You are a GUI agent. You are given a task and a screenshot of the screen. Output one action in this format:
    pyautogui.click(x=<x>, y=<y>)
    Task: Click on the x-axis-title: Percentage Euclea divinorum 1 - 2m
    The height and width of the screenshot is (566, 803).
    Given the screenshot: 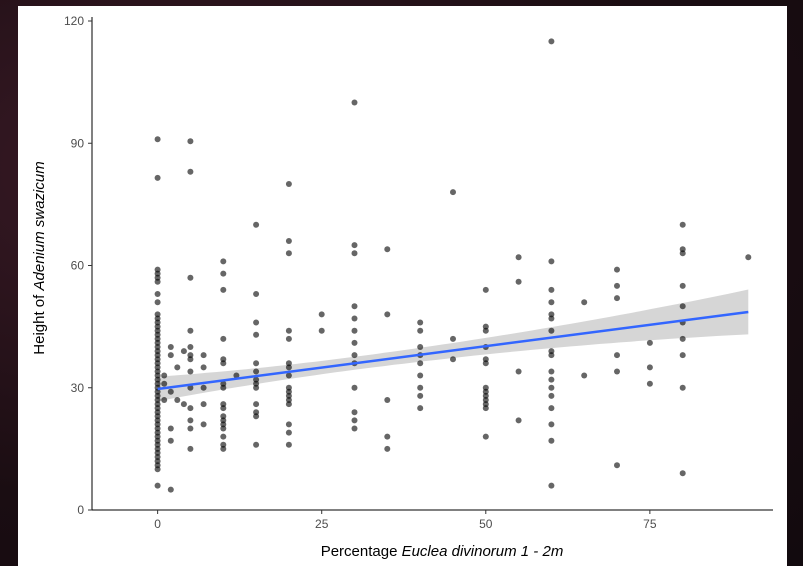 What is the action you would take?
    pyautogui.click(x=442, y=551)
    